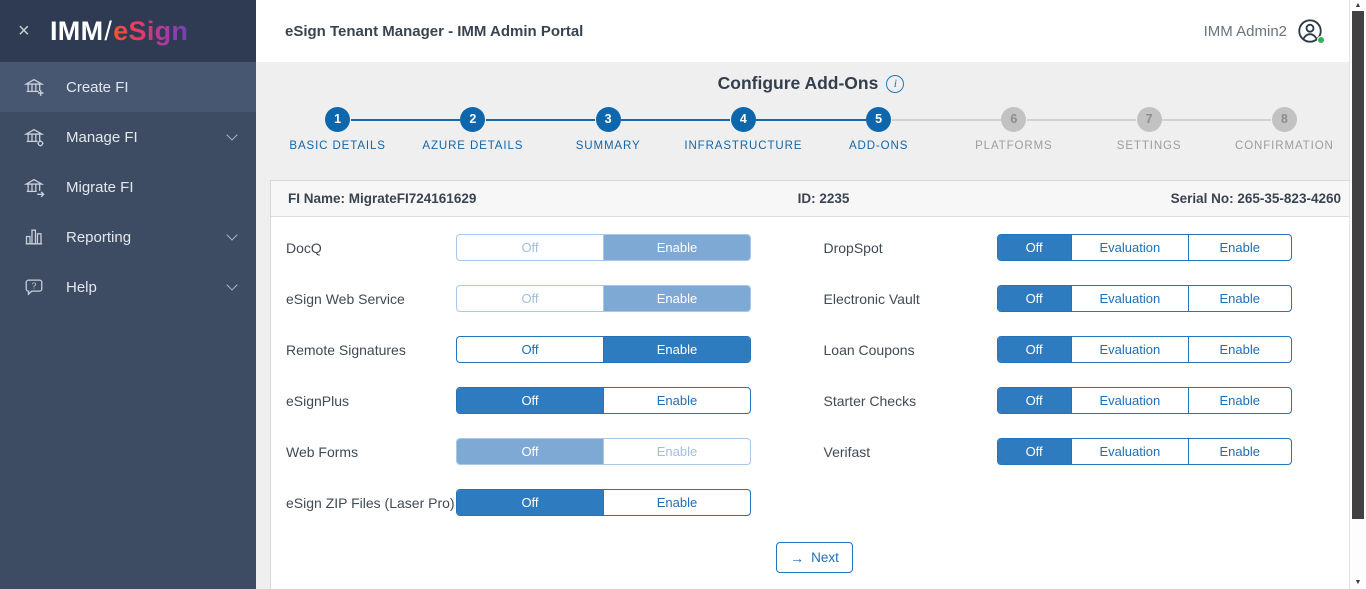 Image resolution: width=1366 pixels, height=589 pixels. I want to click on step-confirmation: 8 CONFIRMATION, so click(1284, 129).